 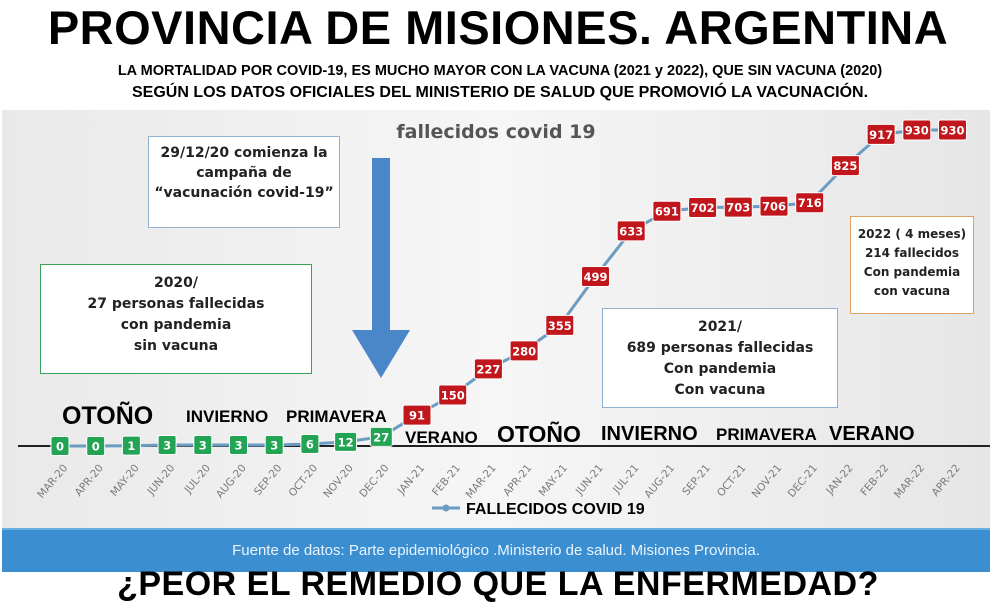 I want to click on x-tick-label: MAR-20, so click(x=52, y=481).